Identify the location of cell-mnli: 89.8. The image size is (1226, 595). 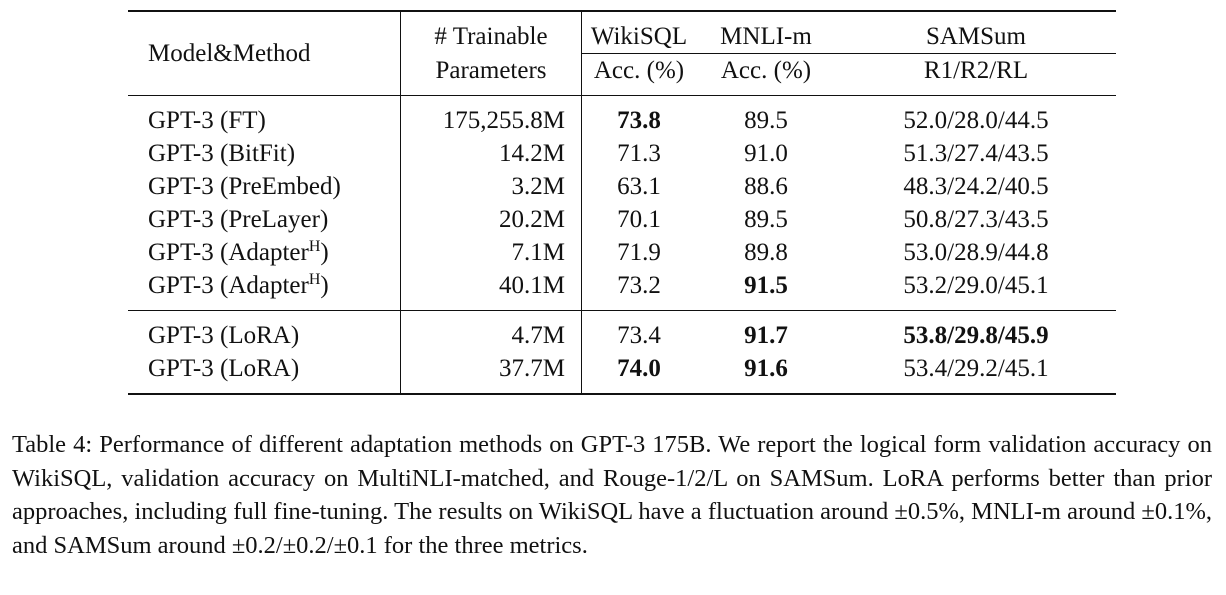
(766, 252).